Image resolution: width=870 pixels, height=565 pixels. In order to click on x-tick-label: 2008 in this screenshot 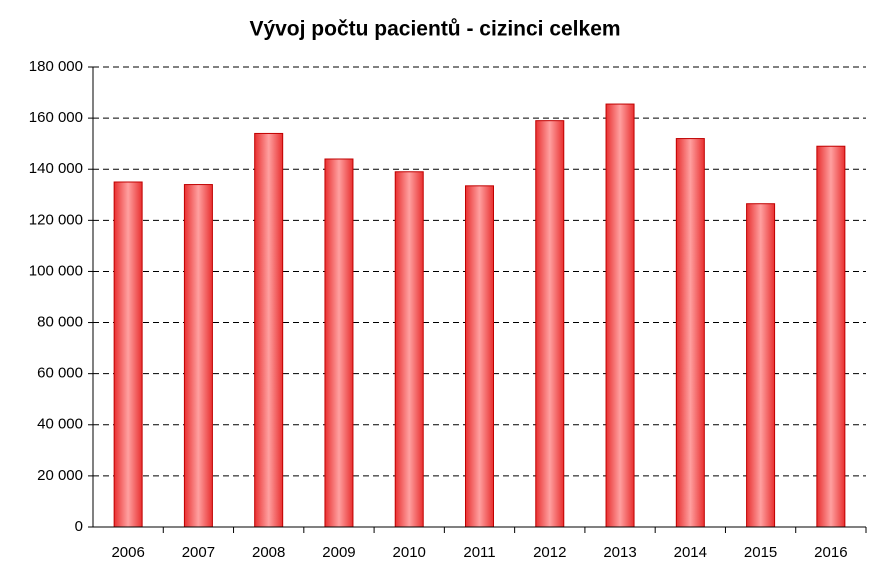, I will do `click(268, 552)`.